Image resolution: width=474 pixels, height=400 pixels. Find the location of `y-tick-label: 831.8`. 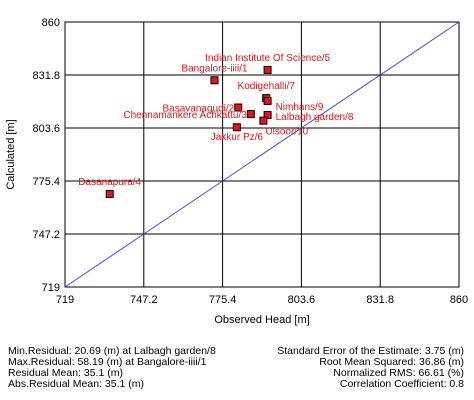

y-tick-label: 831.8 is located at coordinates (46, 76).